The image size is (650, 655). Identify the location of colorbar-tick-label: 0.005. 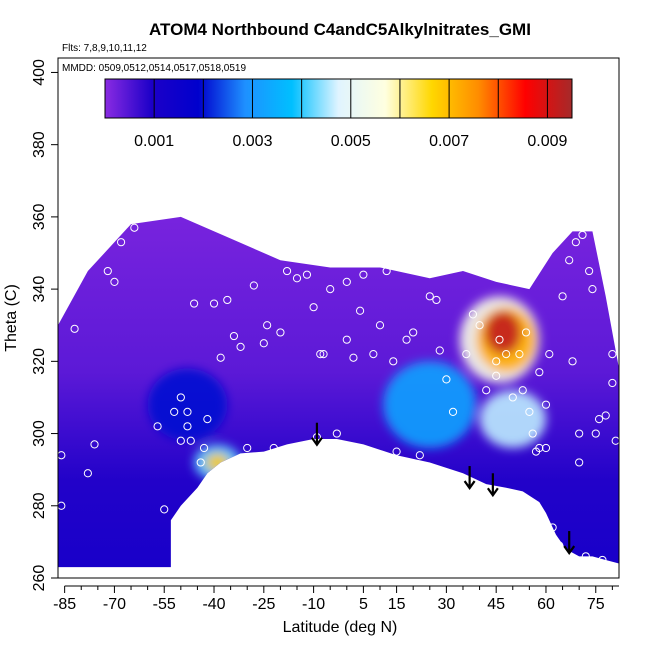
(351, 141).